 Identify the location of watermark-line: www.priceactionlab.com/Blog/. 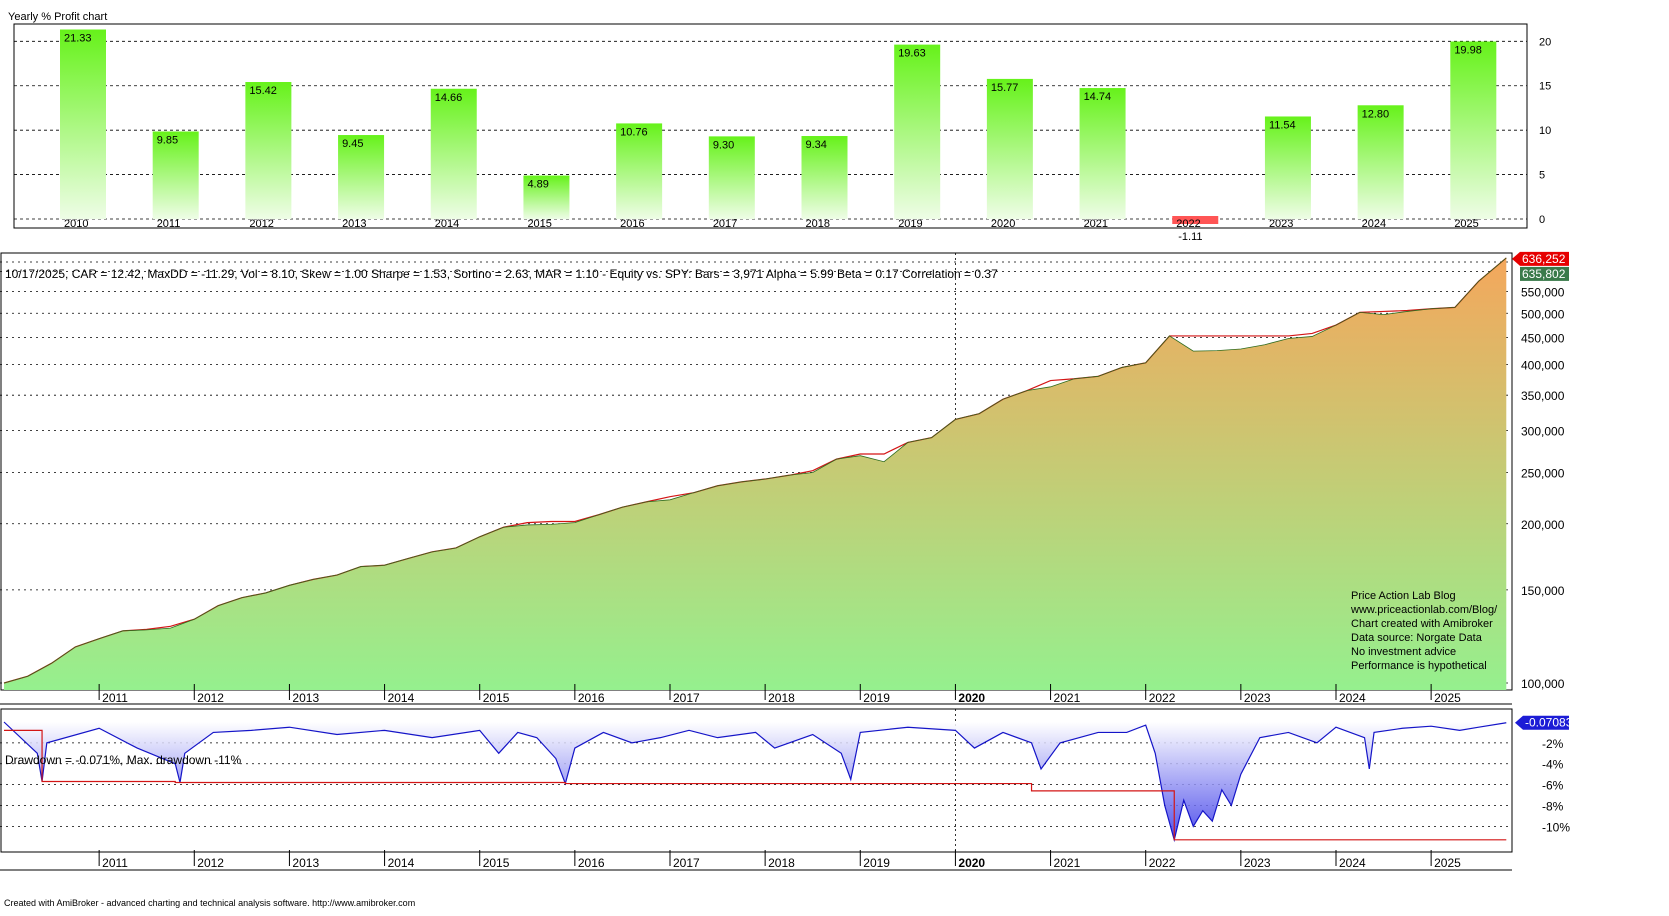
(1424, 610).